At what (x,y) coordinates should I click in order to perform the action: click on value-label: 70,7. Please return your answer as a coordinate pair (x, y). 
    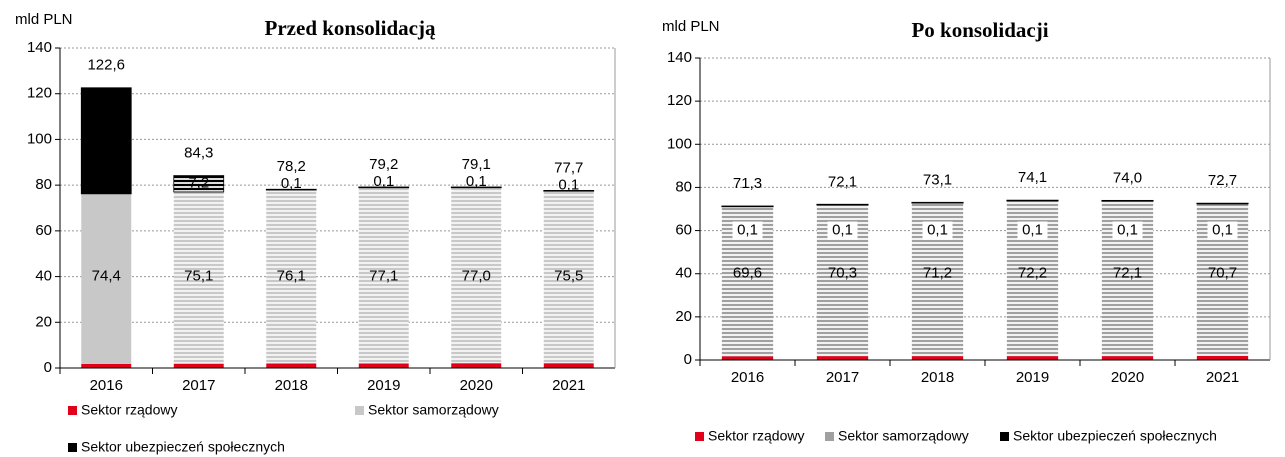
    Looking at the image, I should click on (1222, 273).